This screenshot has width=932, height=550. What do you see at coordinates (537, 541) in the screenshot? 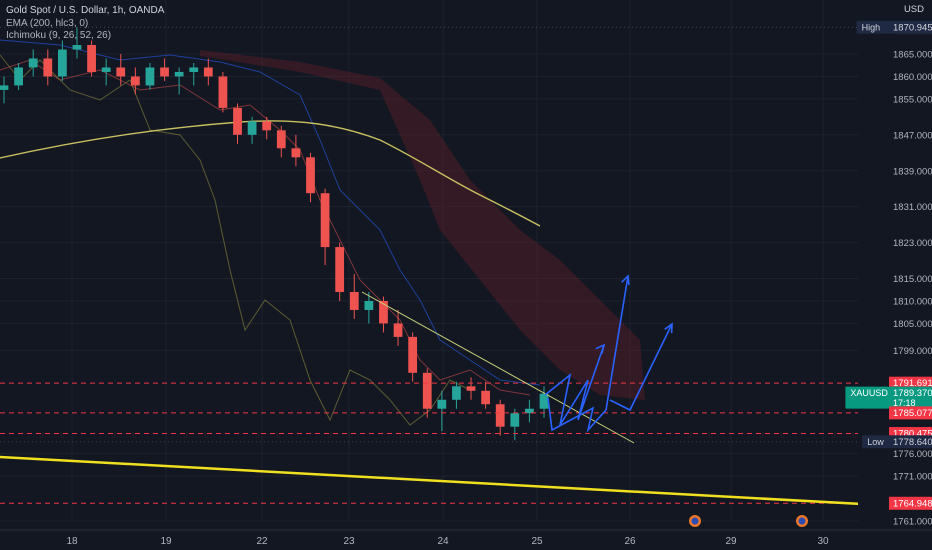
I see `time-tick-5: 25` at bounding box center [537, 541].